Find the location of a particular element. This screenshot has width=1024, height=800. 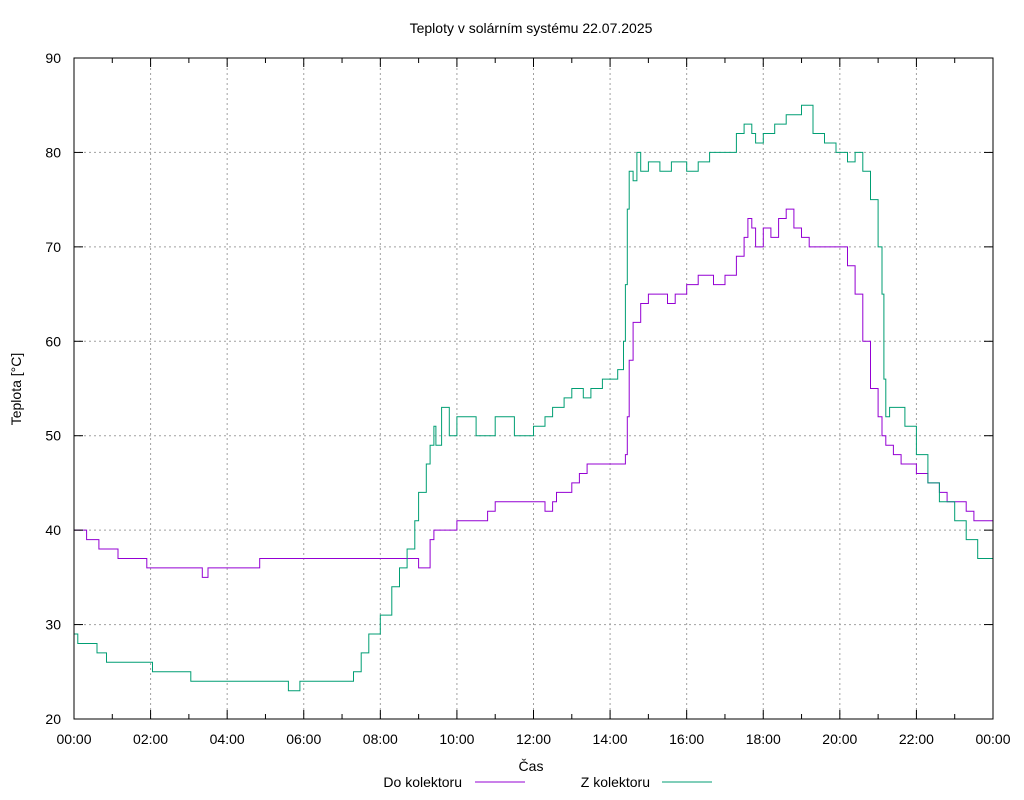

x-tick-label: 12:00 is located at coordinates (533, 739).